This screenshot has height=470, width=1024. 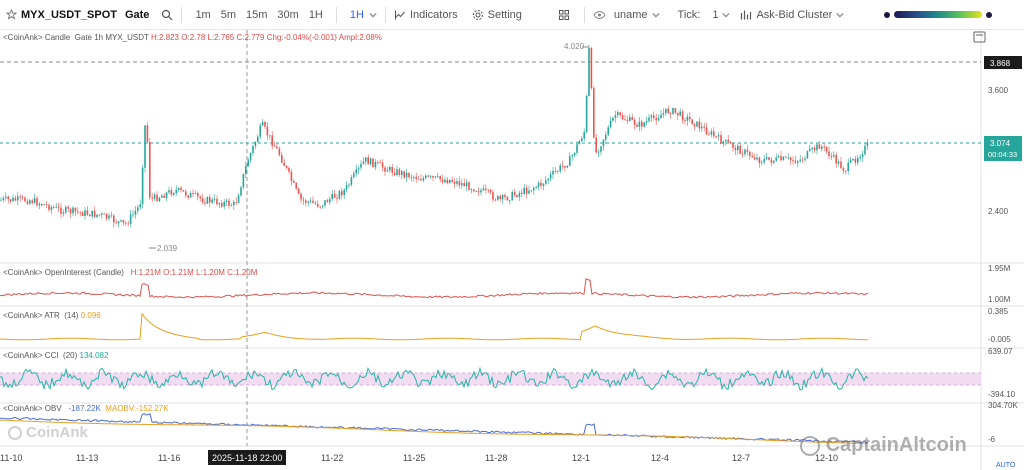 What do you see at coordinates (478, 15) in the screenshot?
I see `setting-gear-icon` at bounding box center [478, 15].